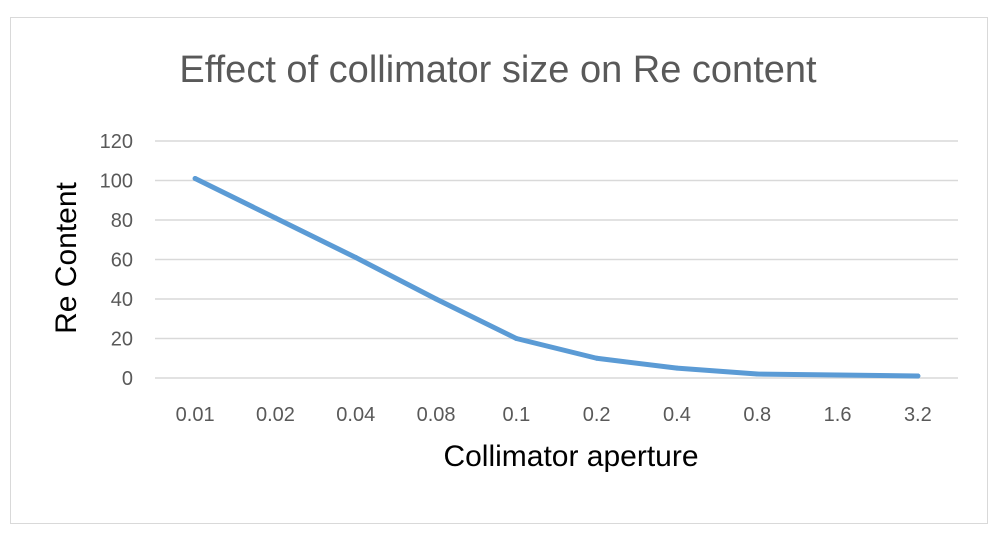  Describe the element at coordinates (66, 257) in the screenshot. I see `y-axis-label: Re Content` at that location.